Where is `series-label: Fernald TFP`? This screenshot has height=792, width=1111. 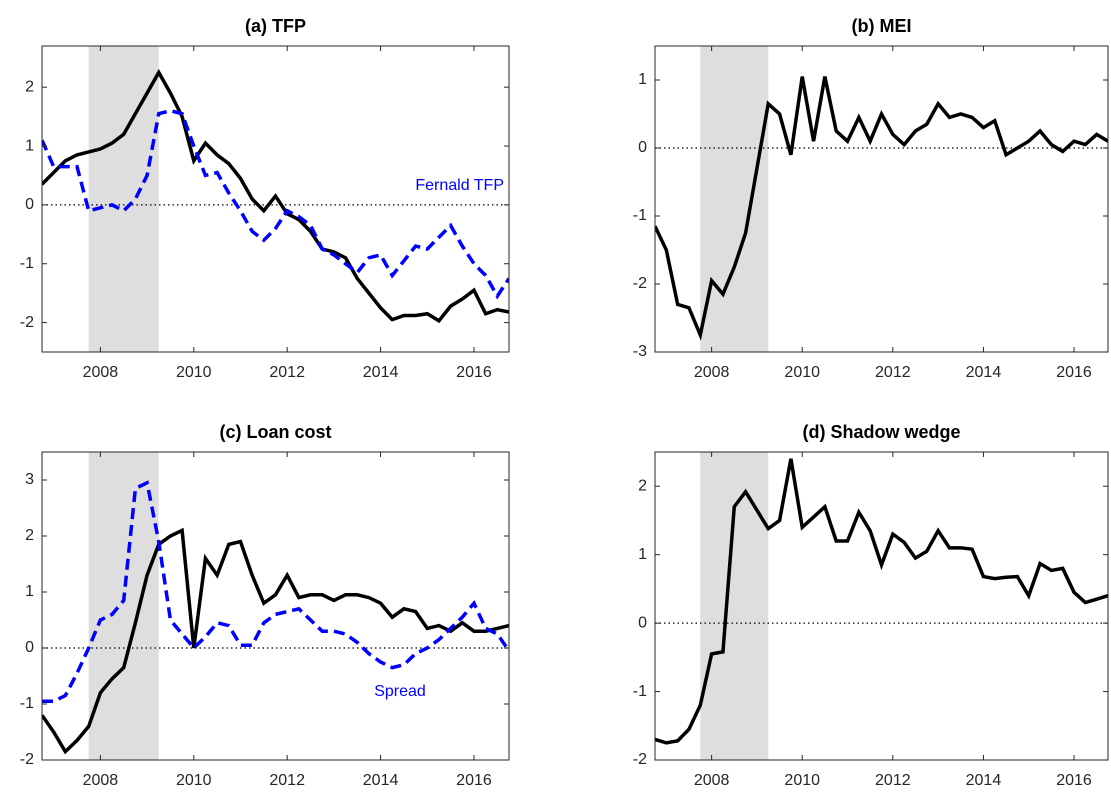
series-label: Fernald TFP is located at coordinates (459, 185).